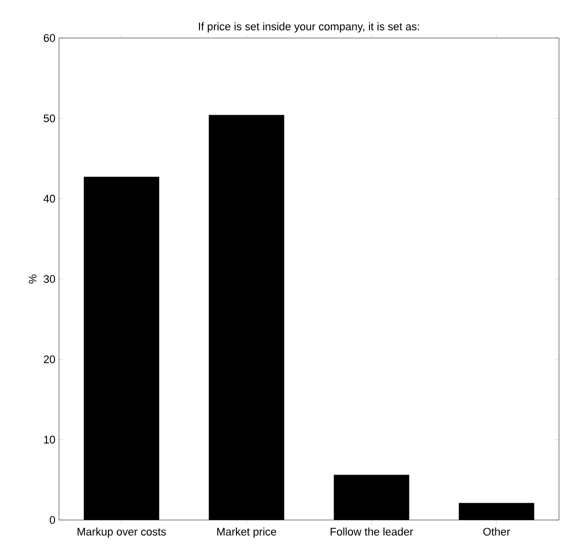  What do you see at coordinates (246, 533) in the screenshot?
I see `x-tick-label: Market price` at bounding box center [246, 533].